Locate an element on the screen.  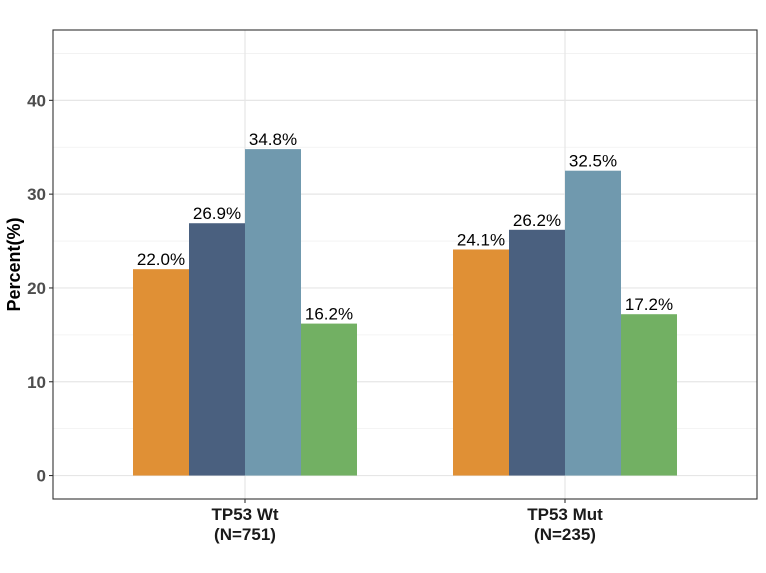
data-label: 34.8% is located at coordinates (273, 139).